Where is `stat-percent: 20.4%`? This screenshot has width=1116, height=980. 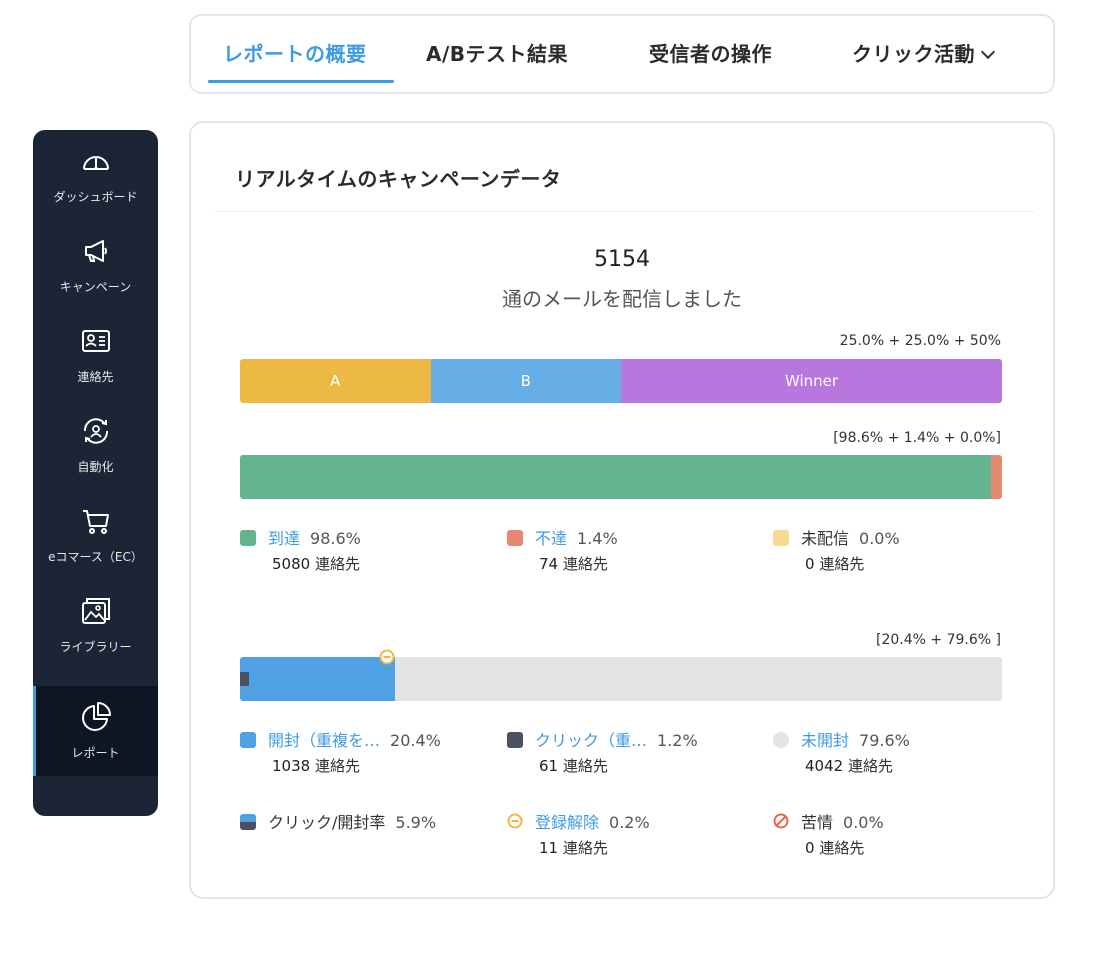
stat-percent: 20.4% is located at coordinates (415, 740).